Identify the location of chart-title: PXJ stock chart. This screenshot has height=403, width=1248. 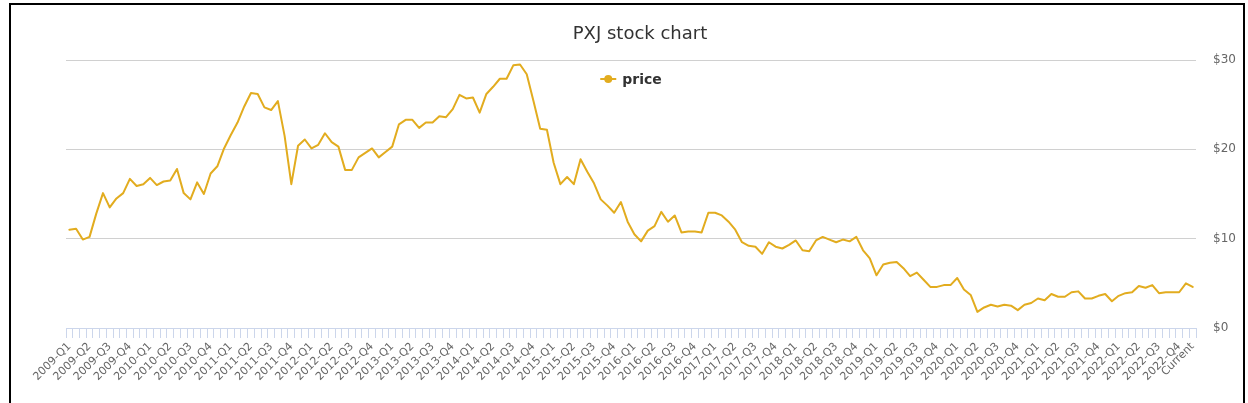
(640, 32).